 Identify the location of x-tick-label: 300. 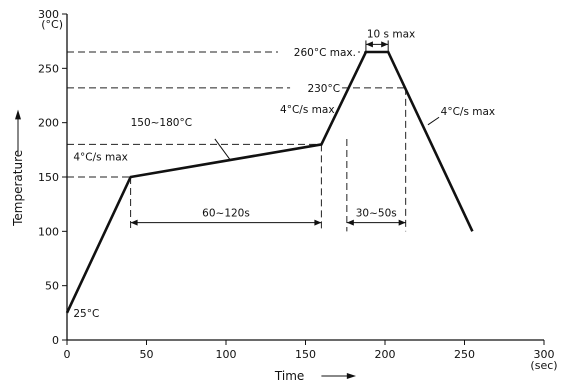
(544, 354).